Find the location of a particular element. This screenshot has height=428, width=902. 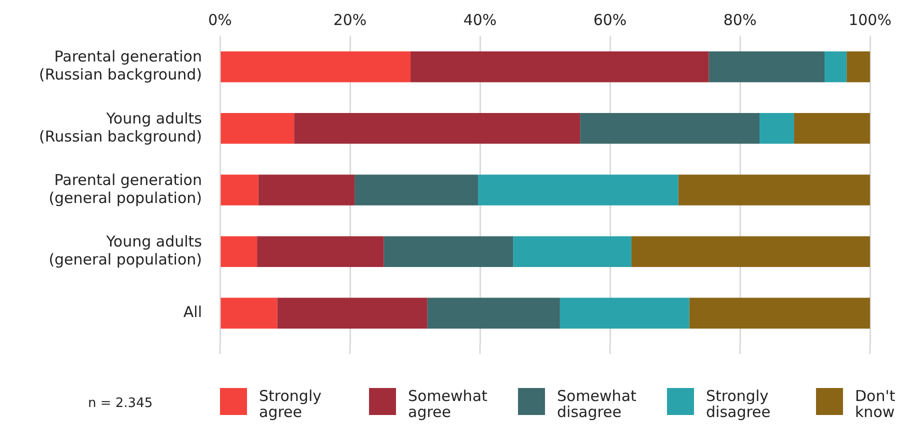

x-tick-label: 40% is located at coordinates (480, 19).